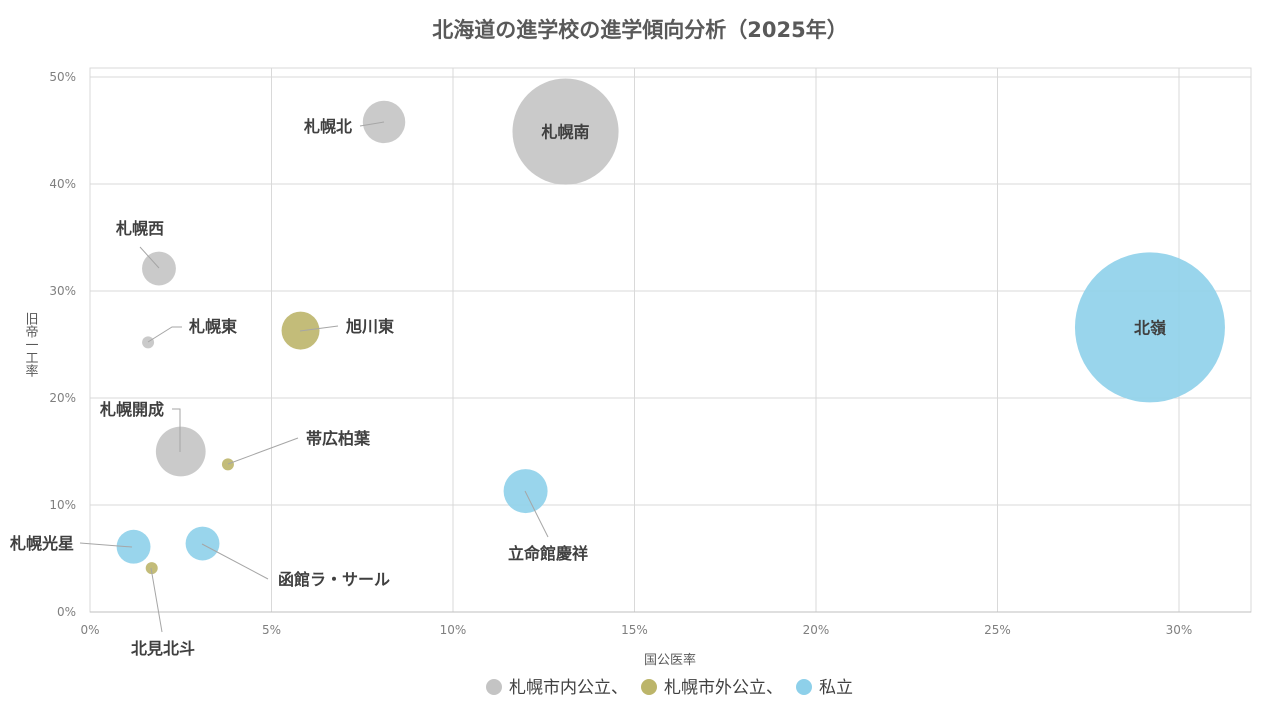  I want to click on bubble-札幌北, so click(384, 122).